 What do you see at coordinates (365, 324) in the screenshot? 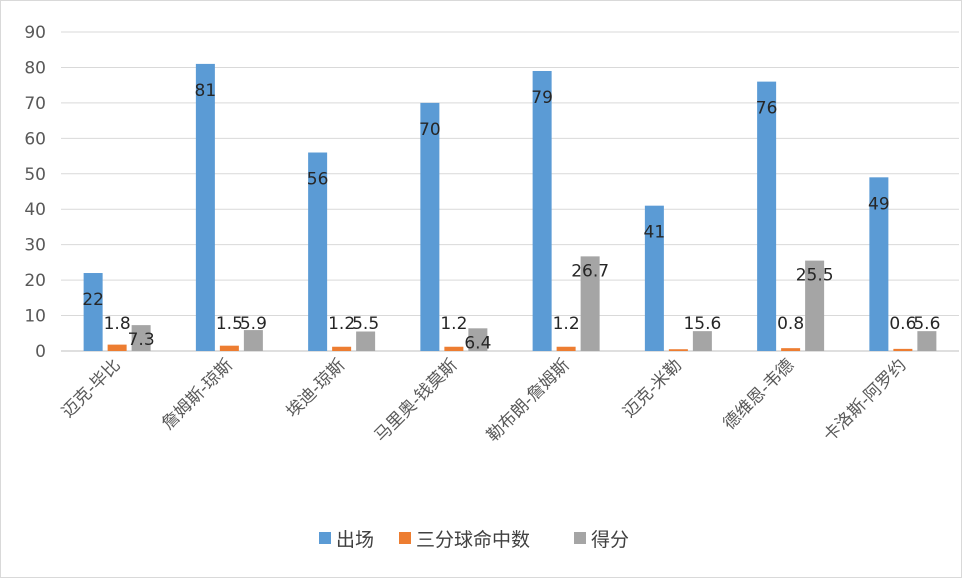
I see `data-label: 5.5` at bounding box center [365, 324].